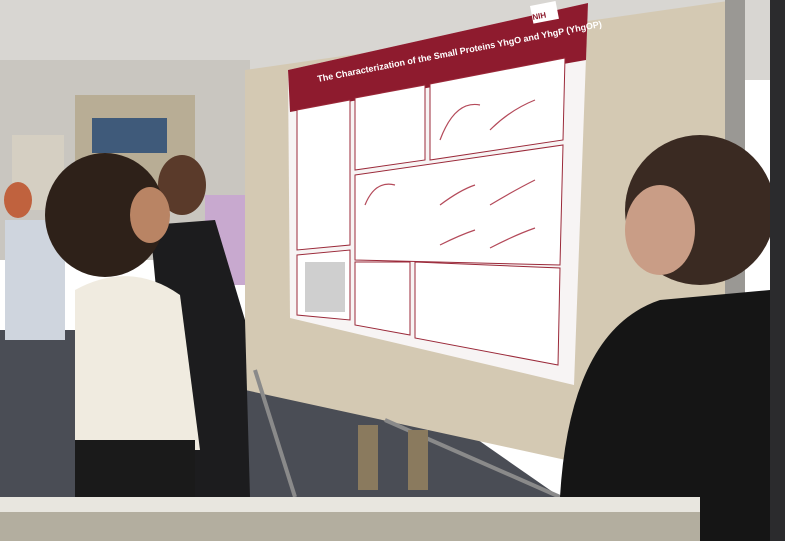  Describe the element at coordinates (539, 16) in the screenshot. I see `poster-logo: NIH` at that location.